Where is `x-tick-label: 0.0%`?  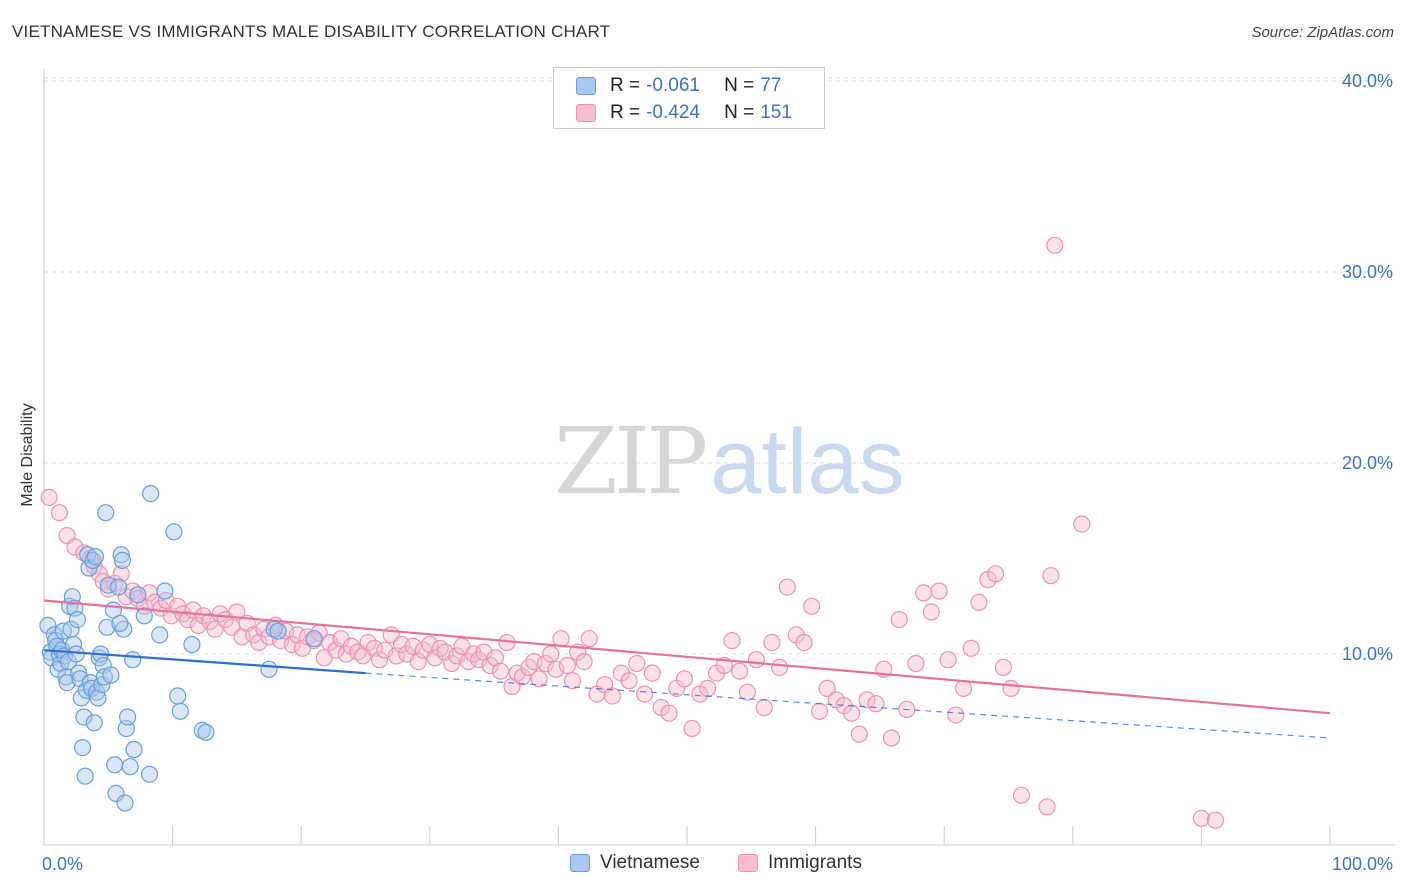 x-tick-label: 0.0% is located at coordinates (62, 864).